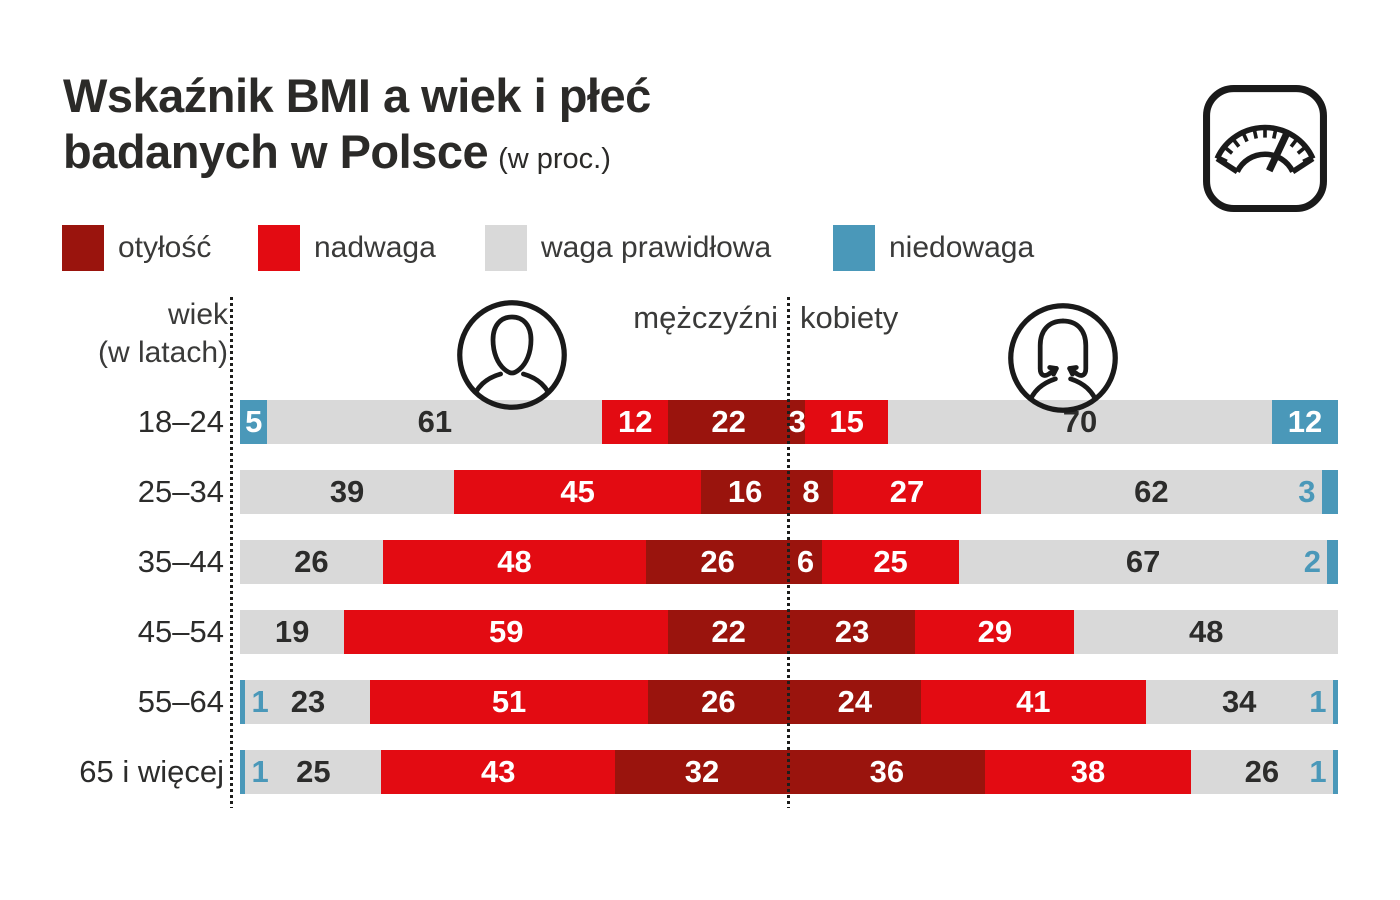 The height and width of the screenshot is (900, 1400). I want to click on bar-value-label: 2, so click(1312, 561).